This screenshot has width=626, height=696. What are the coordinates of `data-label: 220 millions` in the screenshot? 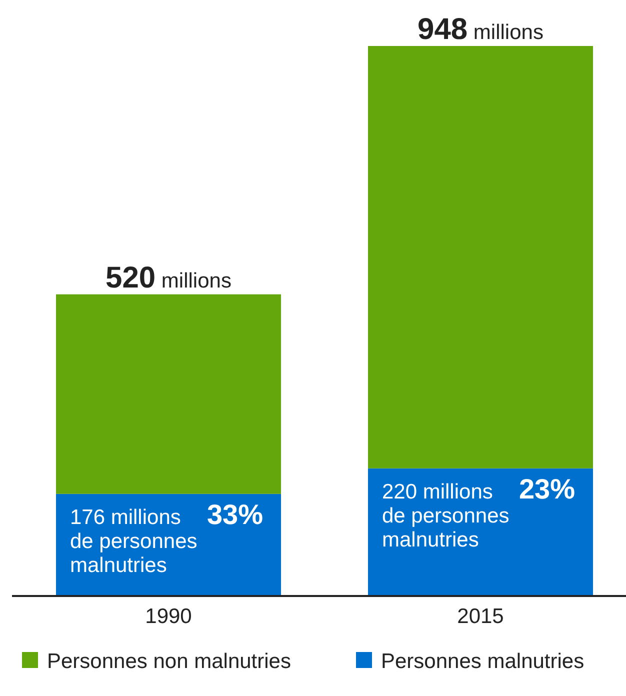 It's located at (437, 492).